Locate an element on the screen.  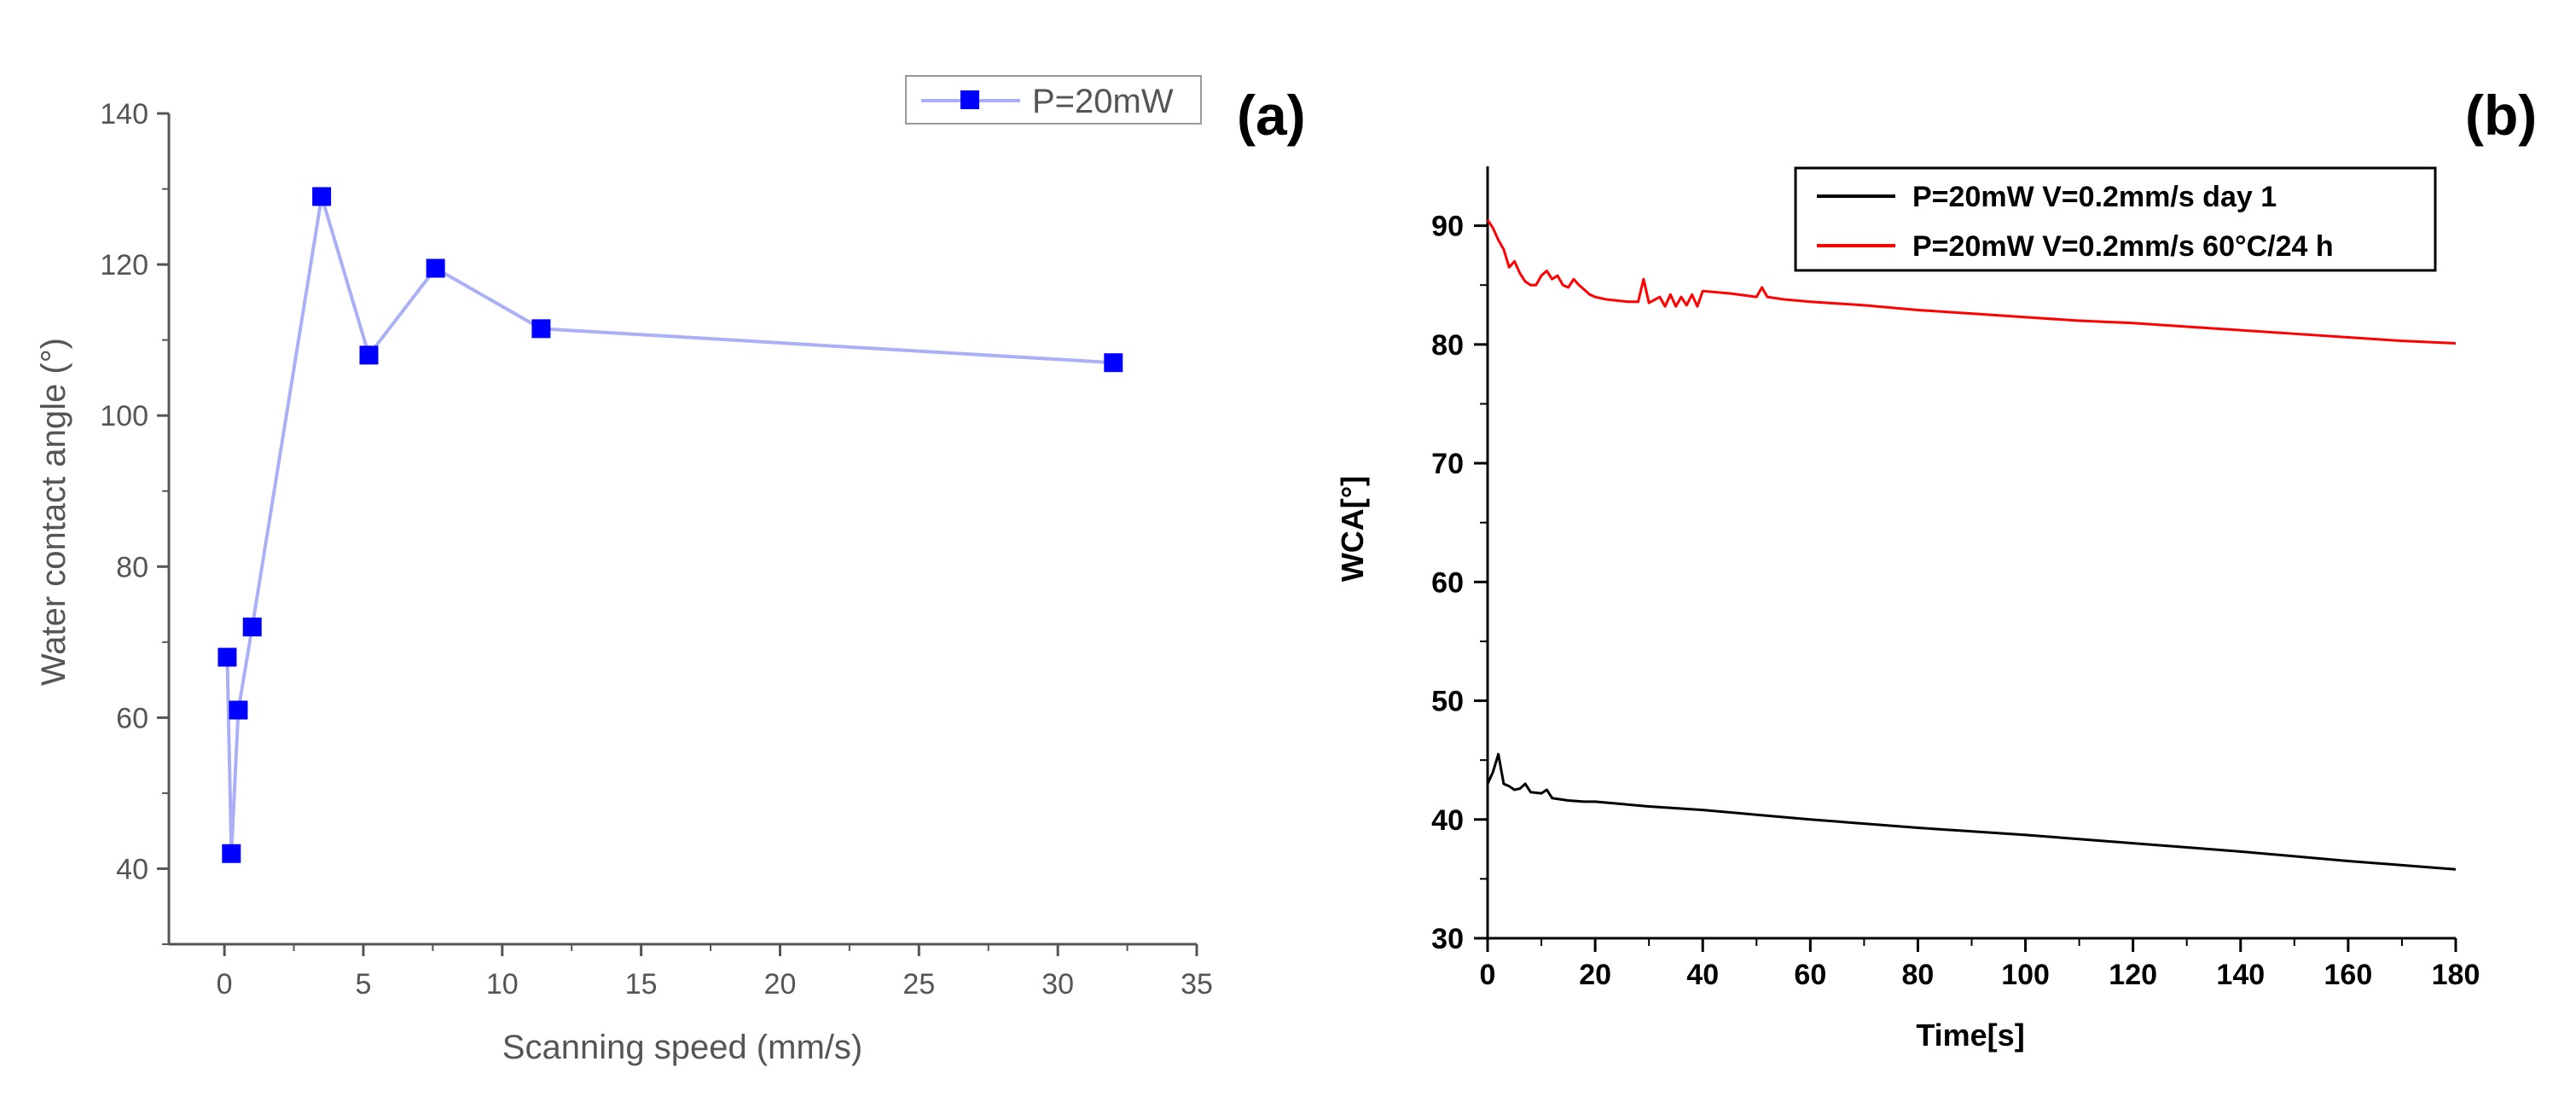
panel-b-y-tick-label: 70 is located at coordinates (1447, 464).